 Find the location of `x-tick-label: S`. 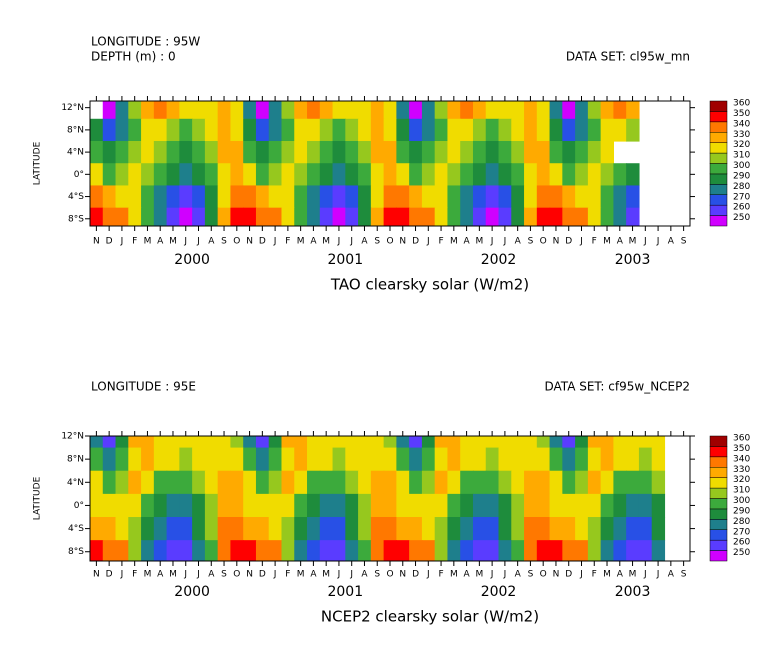

x-tick-label: S is located at coordinates (684, 242).